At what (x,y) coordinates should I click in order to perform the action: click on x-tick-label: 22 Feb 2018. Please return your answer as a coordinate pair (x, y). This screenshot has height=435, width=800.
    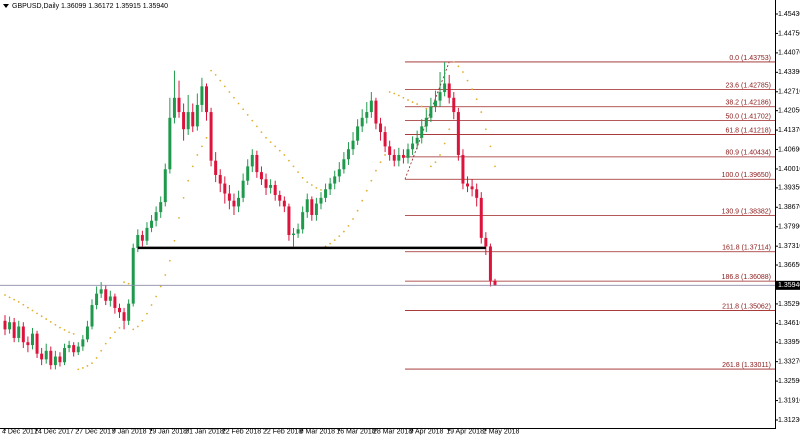
    Looking at the image, I should click on (282, 431).